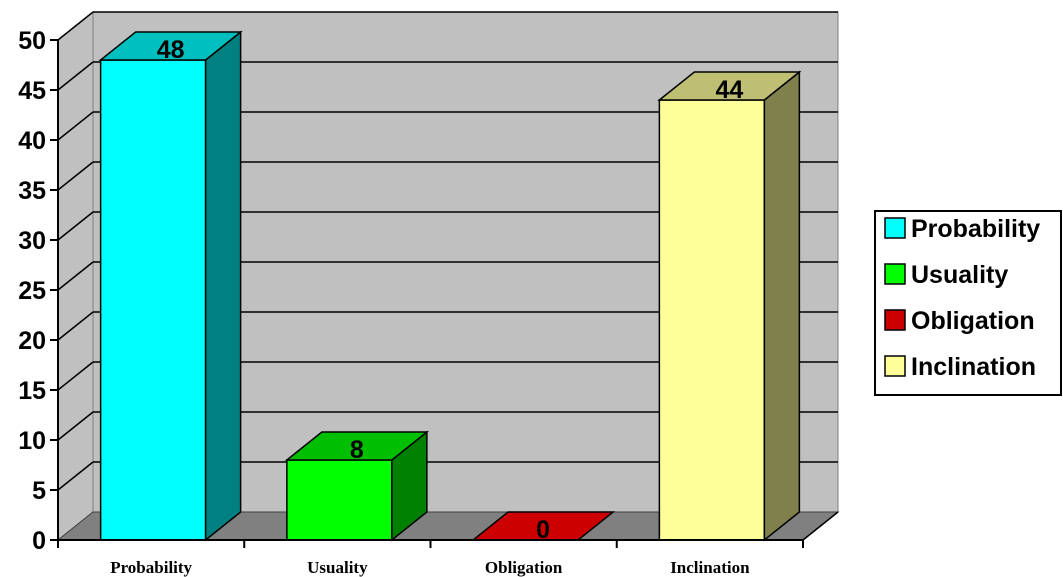  I want to click on bar-usuality: 8, so click(357, 486).